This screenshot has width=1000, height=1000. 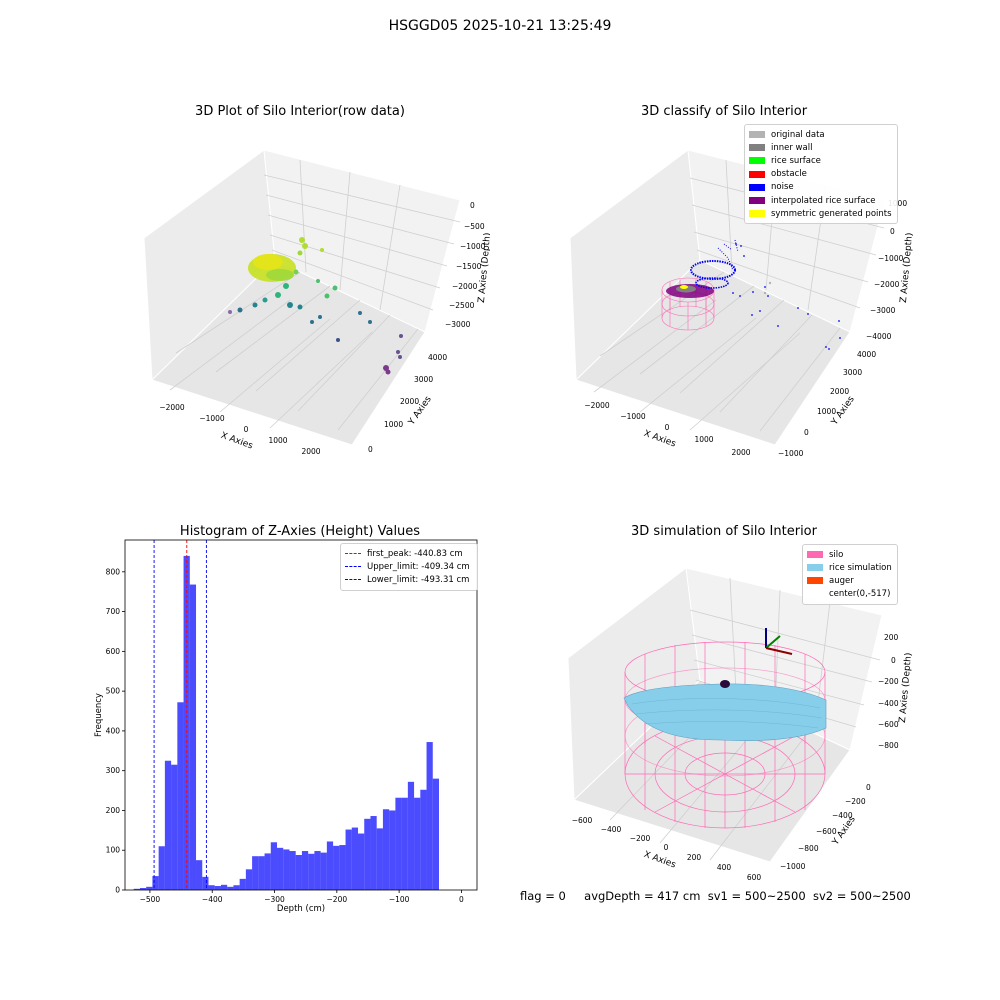 I want to click on classify-xtick: 1000, so click(x=703, y=439).